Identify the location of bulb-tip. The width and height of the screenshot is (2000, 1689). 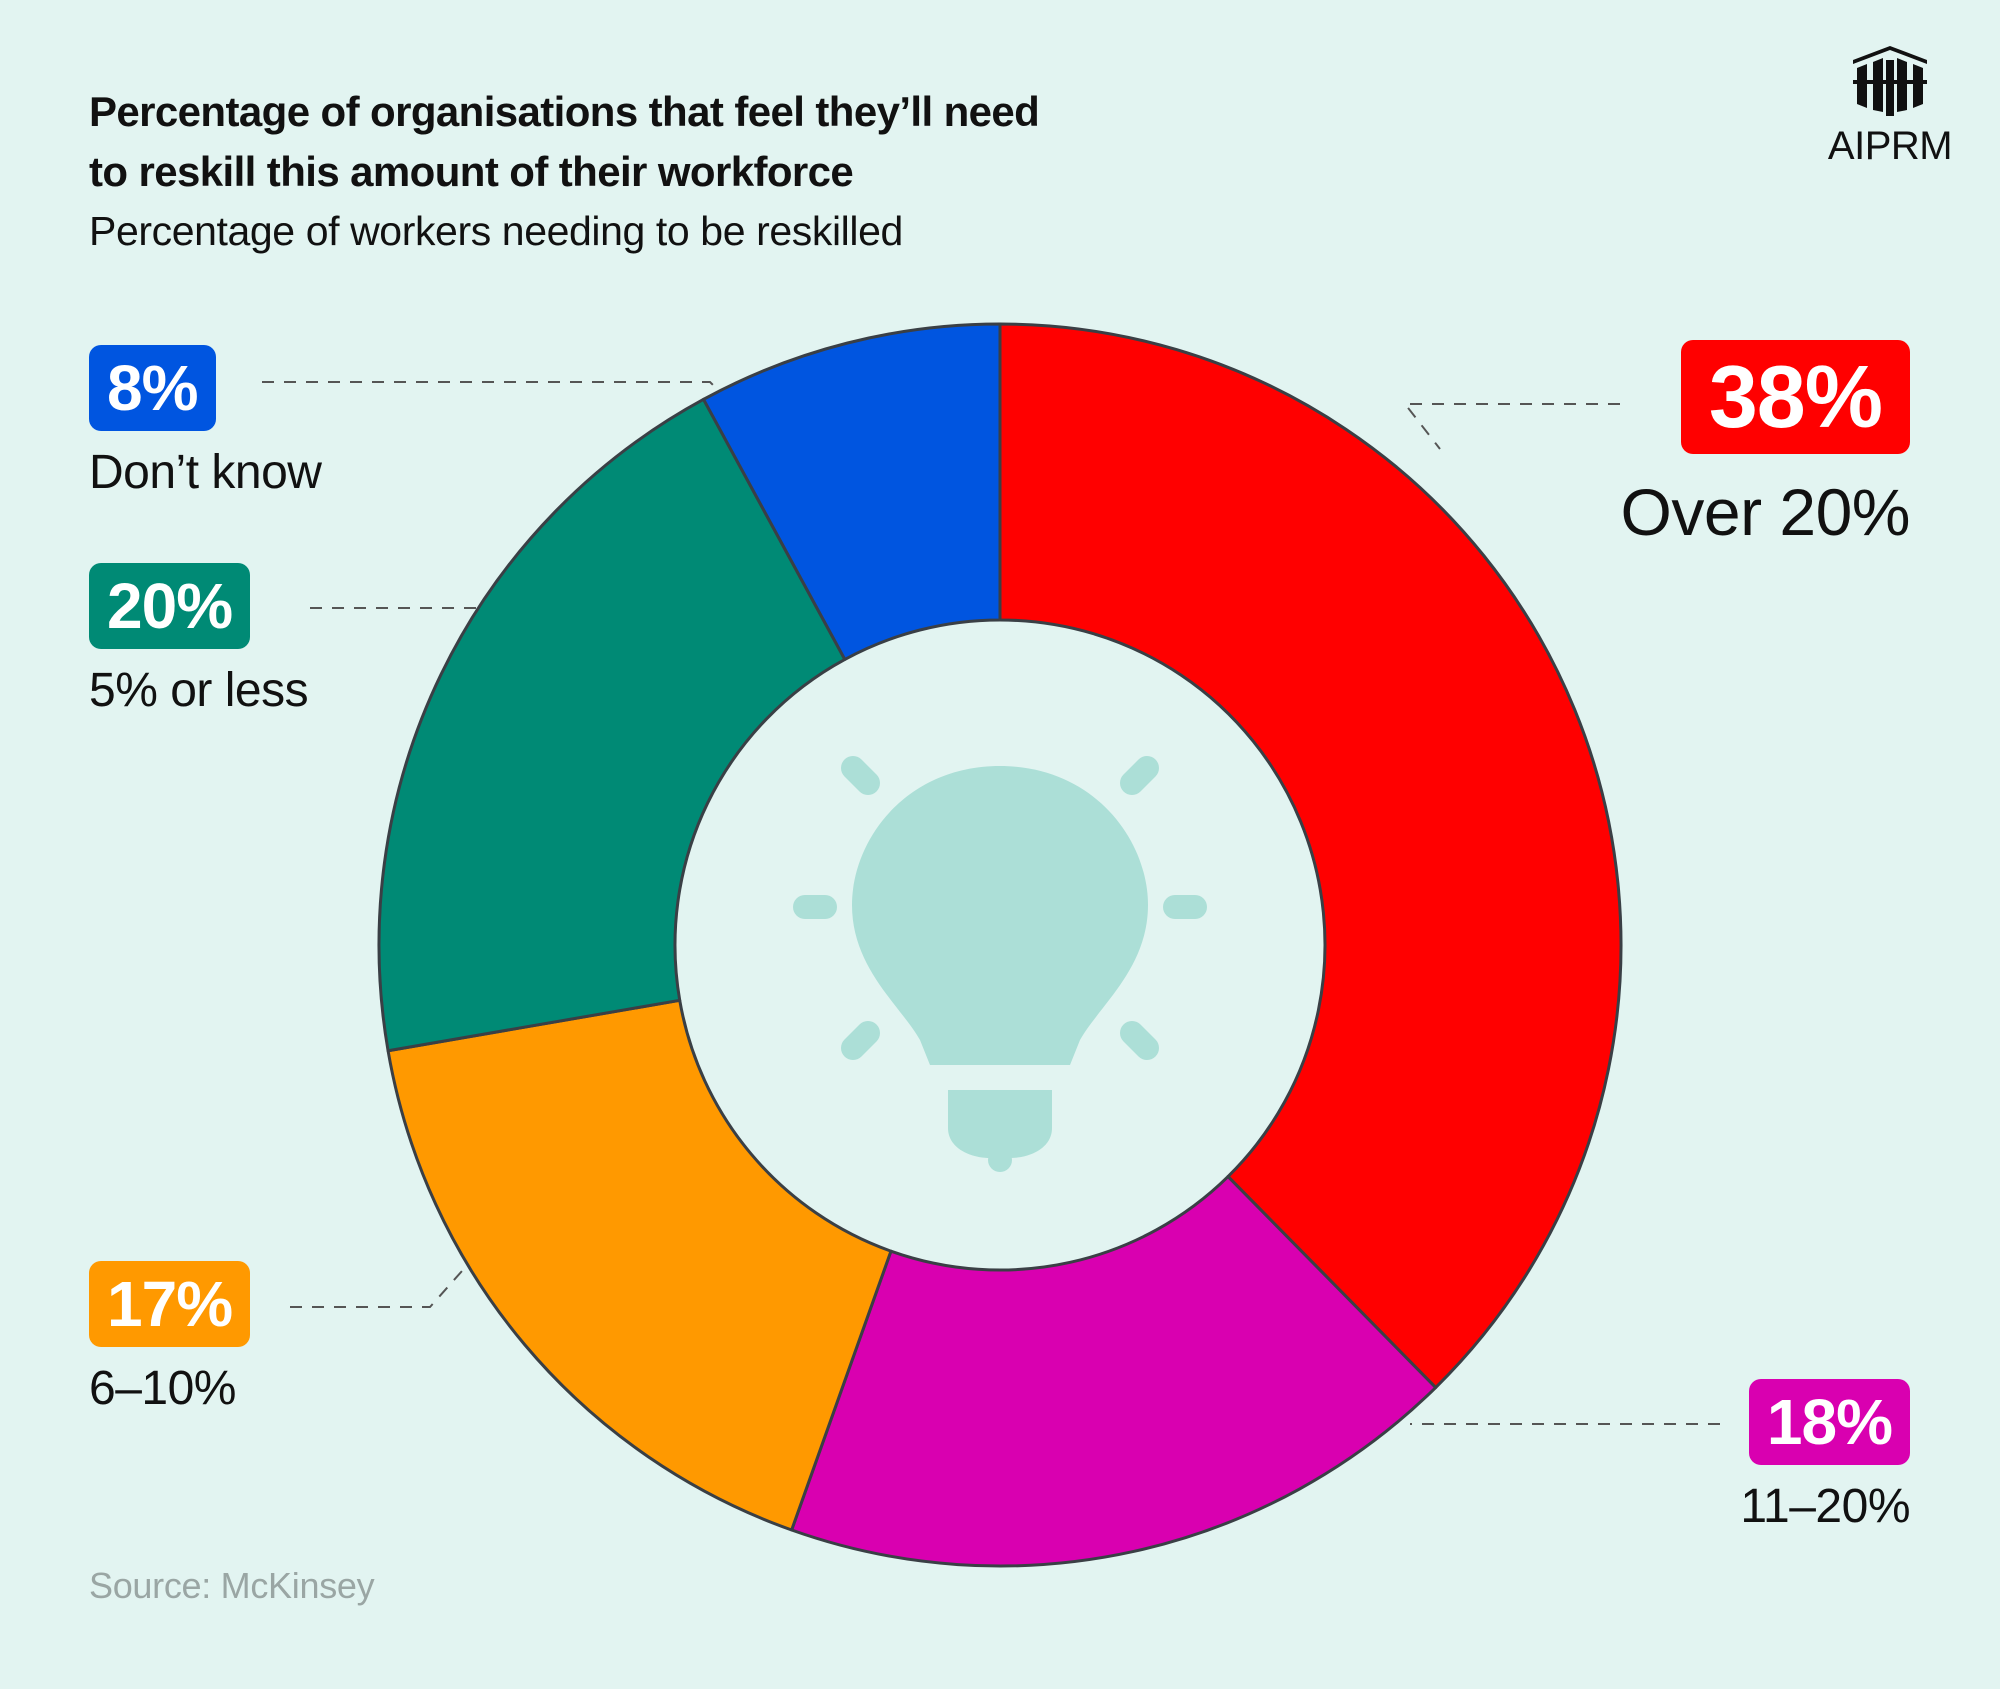
(1000, 1160).